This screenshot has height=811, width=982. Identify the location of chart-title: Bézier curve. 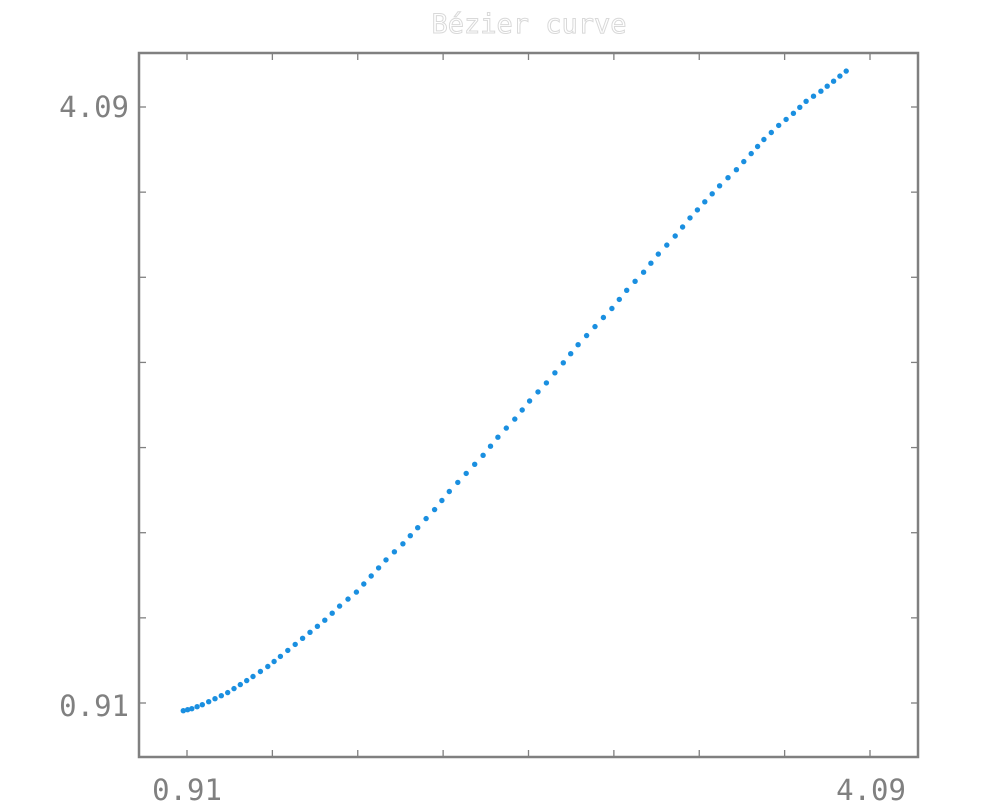
(528, 24).